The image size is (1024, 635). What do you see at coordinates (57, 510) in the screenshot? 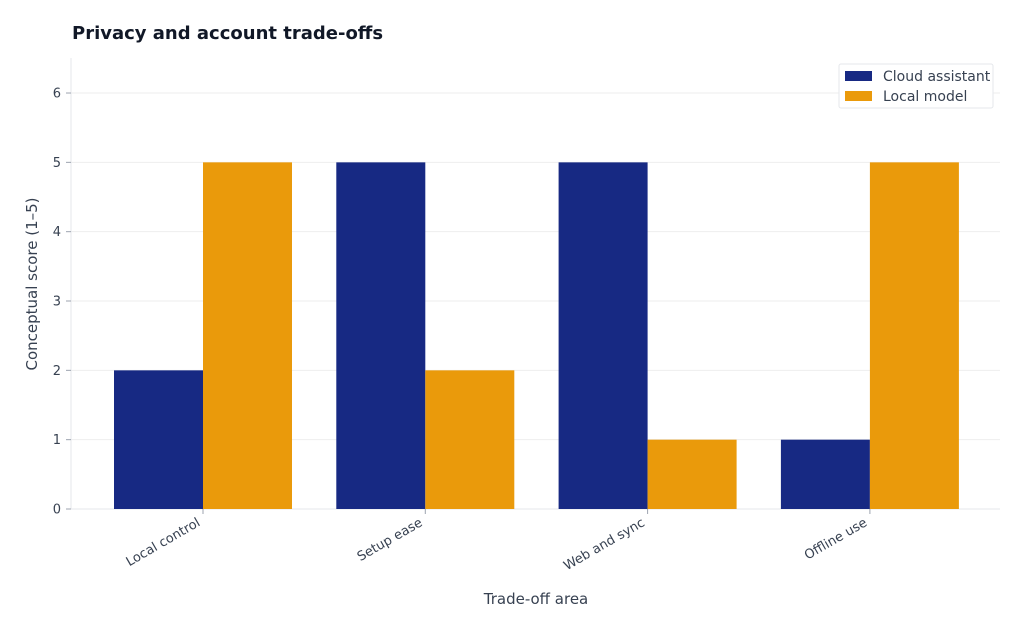
I see `y-tick-label: 0` at bounding box center [57, 510].